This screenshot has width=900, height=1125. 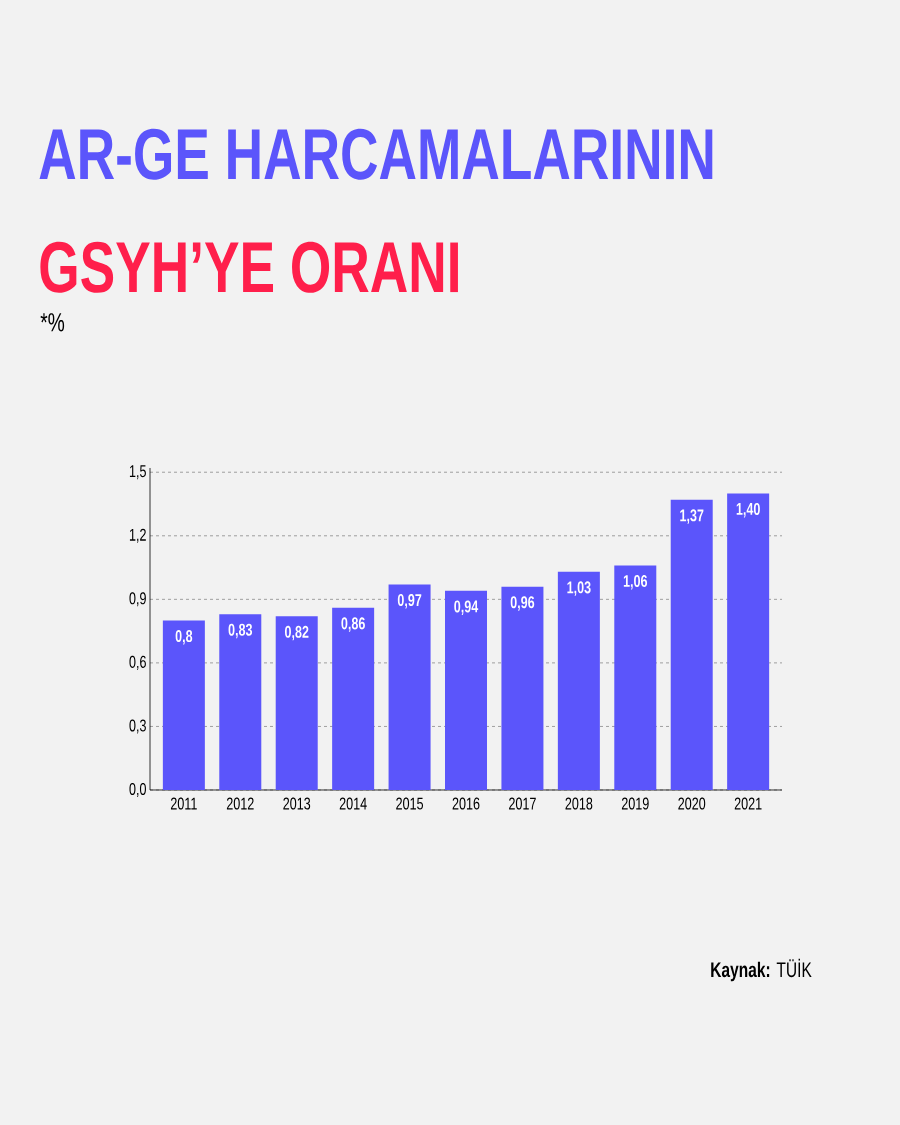 What do you see at coordinates (410, 803) in the screenshot?
I see `x-tick-label: 2015` at bounding box center [410, 803].